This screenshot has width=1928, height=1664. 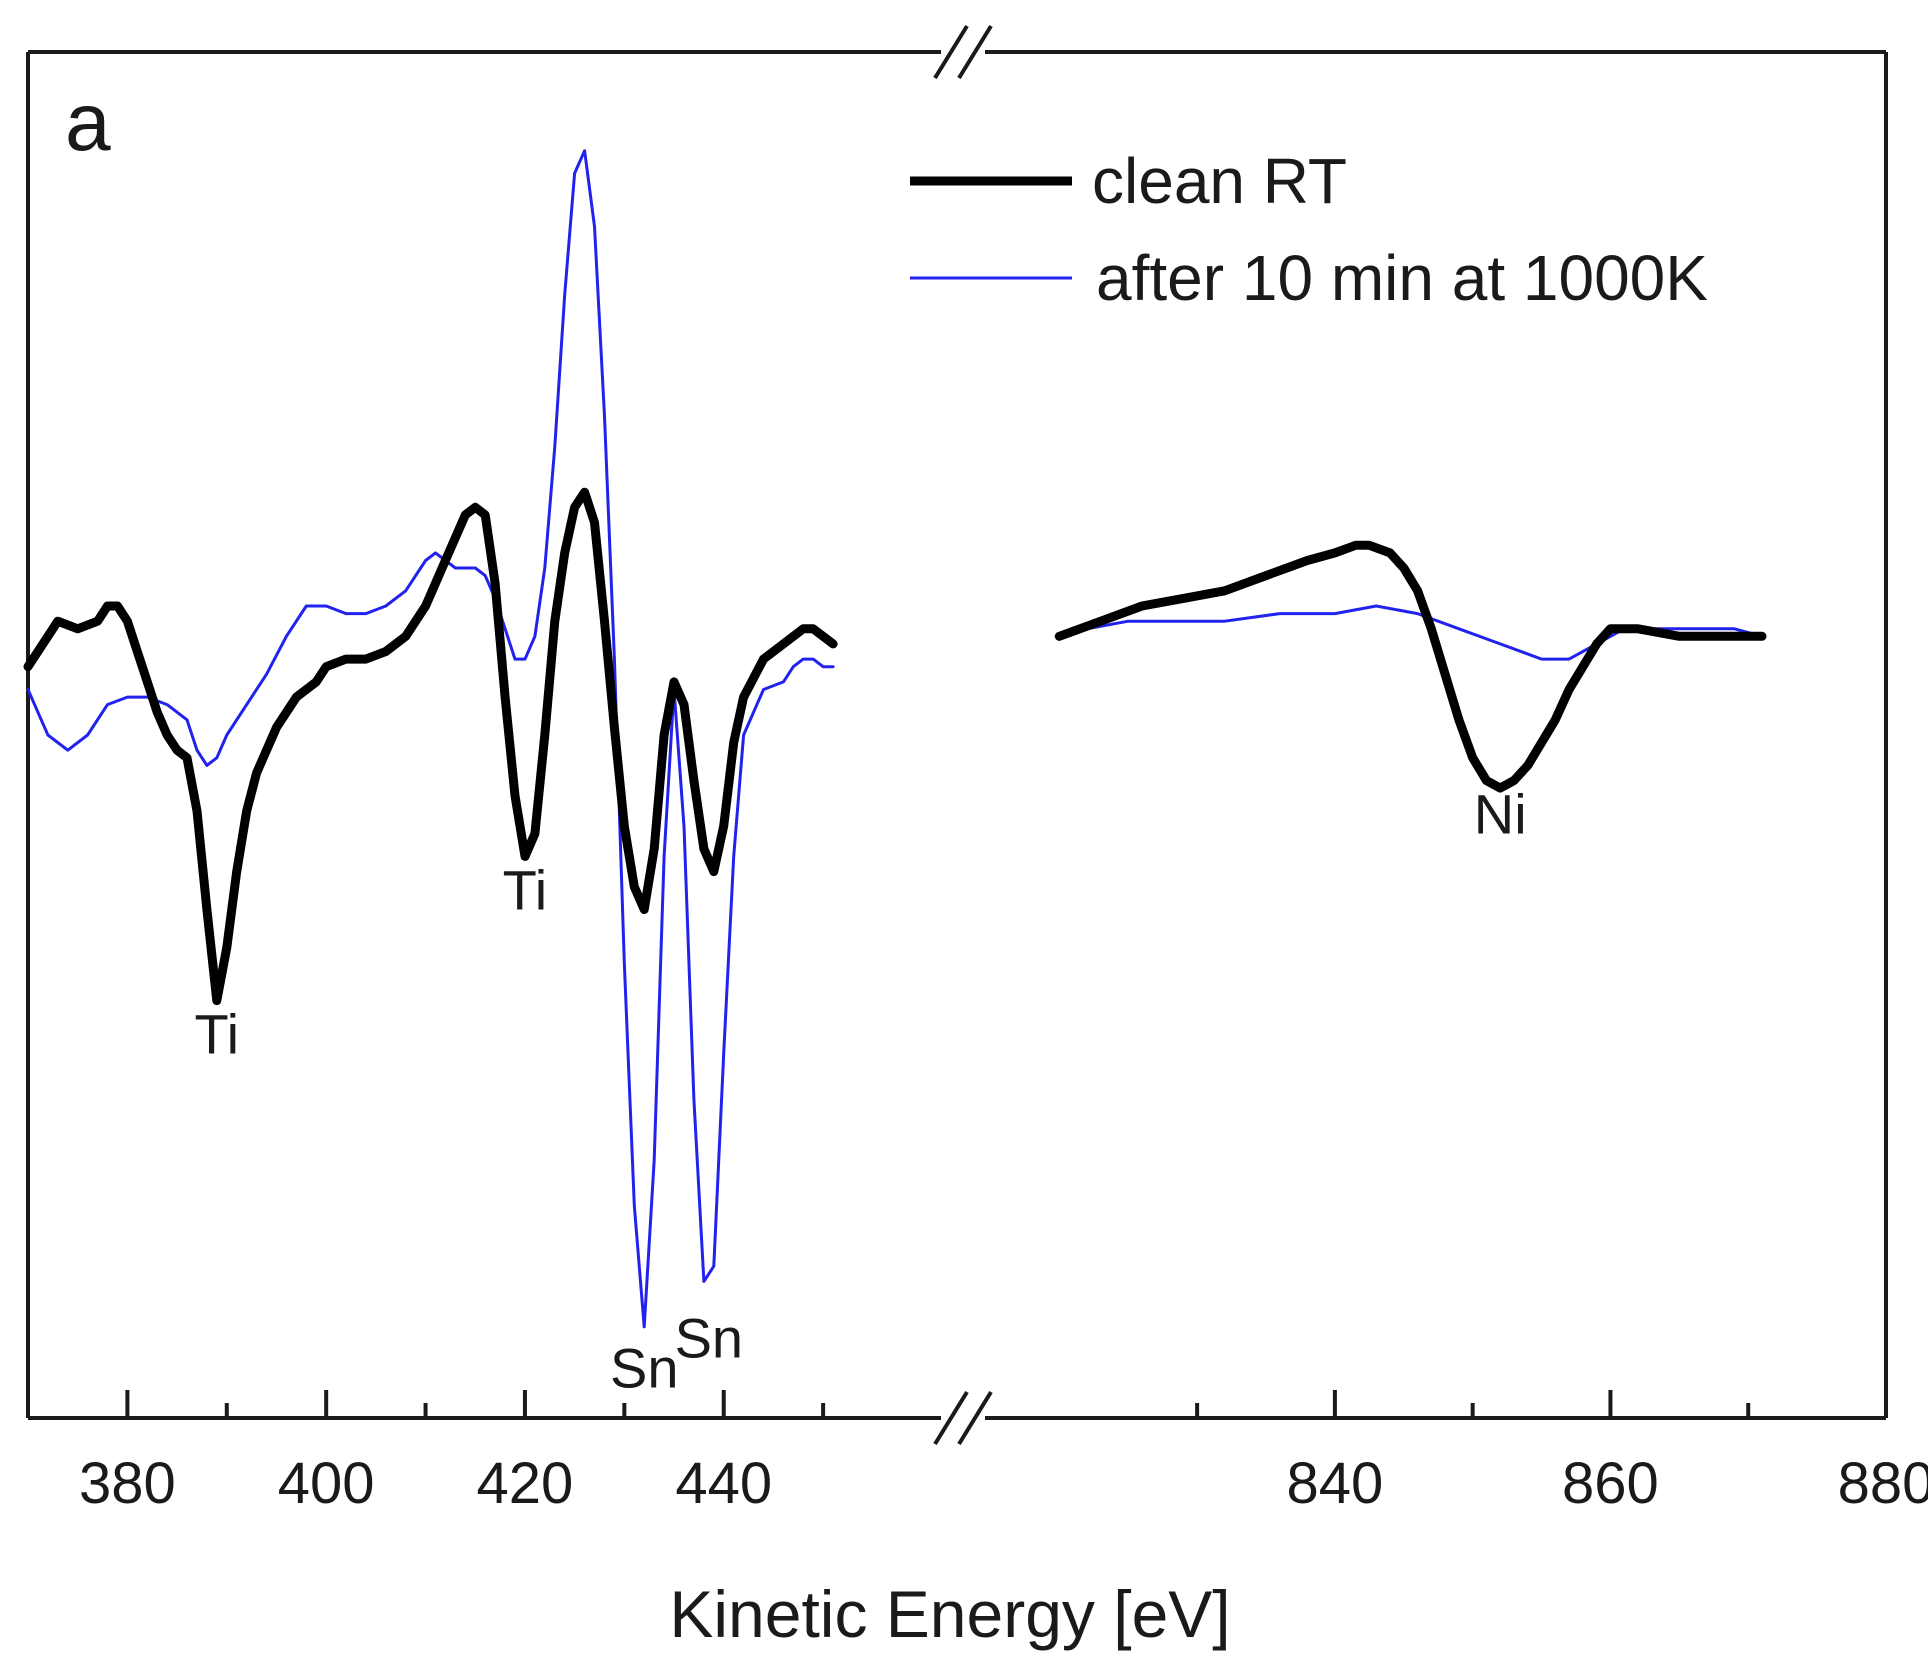 What do you see at coordinates (1500, 814) in the screenshot?
I see `peak-label-ni: Ni` at bounding box center [1500, 814].